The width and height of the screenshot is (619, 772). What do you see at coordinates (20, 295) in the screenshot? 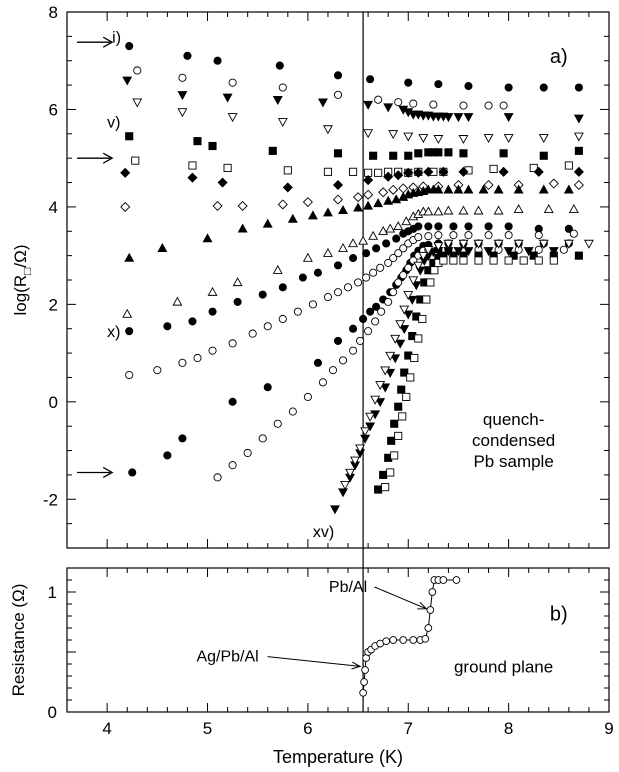
I see `y-label-text: log(R` at bounding box center [20, 295].